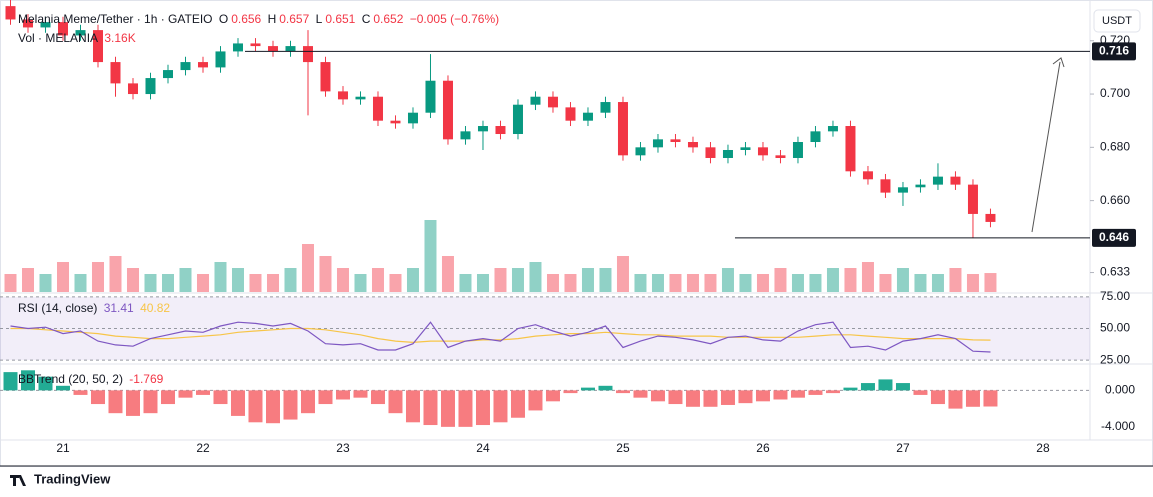 The image size is (1153, 497). What do you see at coordinates (1115, 147) in the screenshot?
I see `y-tick-label: 0.680` at bounding box center [1115, 147].